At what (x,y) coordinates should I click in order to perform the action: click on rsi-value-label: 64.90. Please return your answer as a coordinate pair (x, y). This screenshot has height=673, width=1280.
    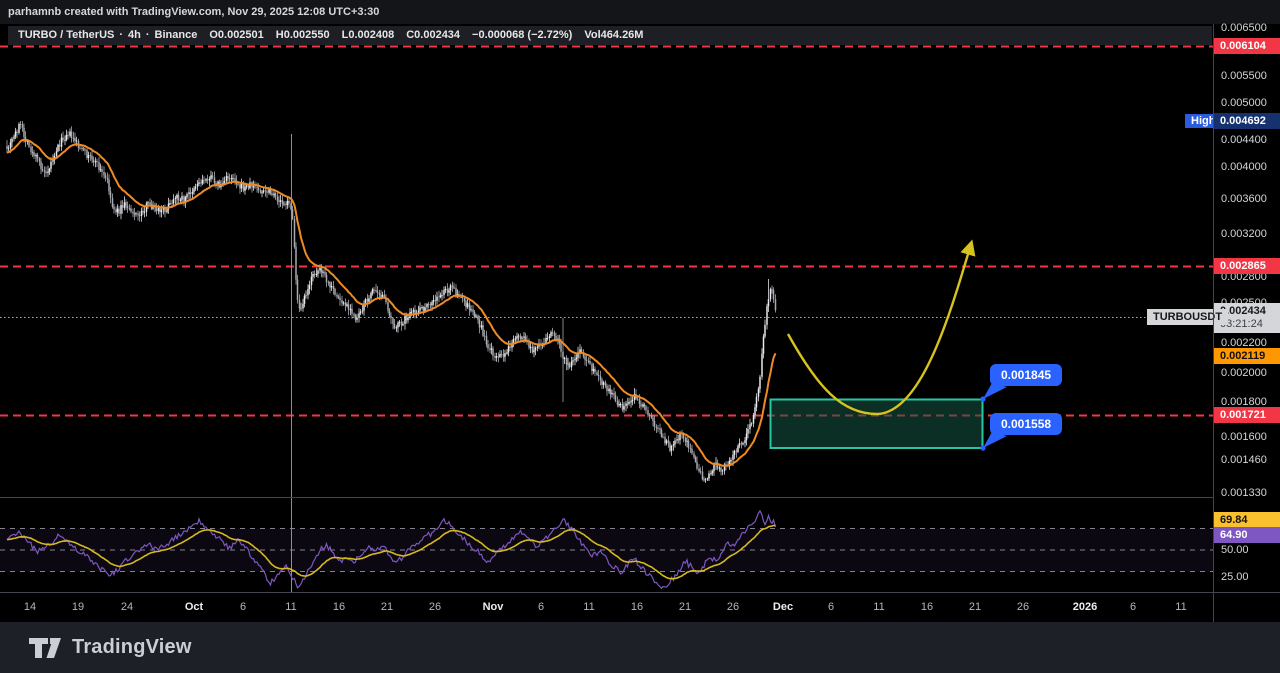
    Looking at the image, I should click on (1246, 535).